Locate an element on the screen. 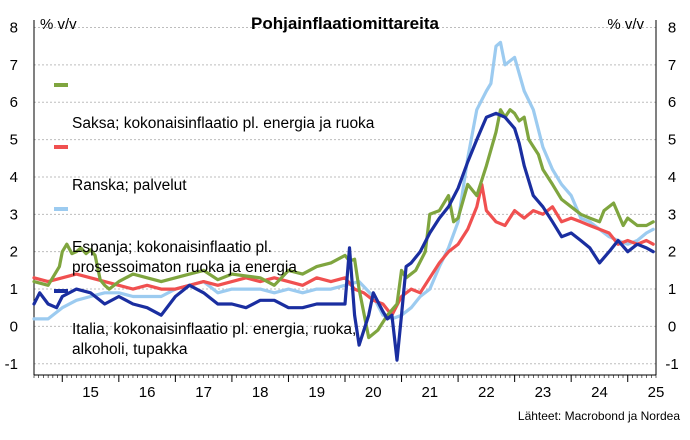 The width and height of the screenshot is (690, 440). y-tick-label-right: 2 is located at coordinates (672, 252).